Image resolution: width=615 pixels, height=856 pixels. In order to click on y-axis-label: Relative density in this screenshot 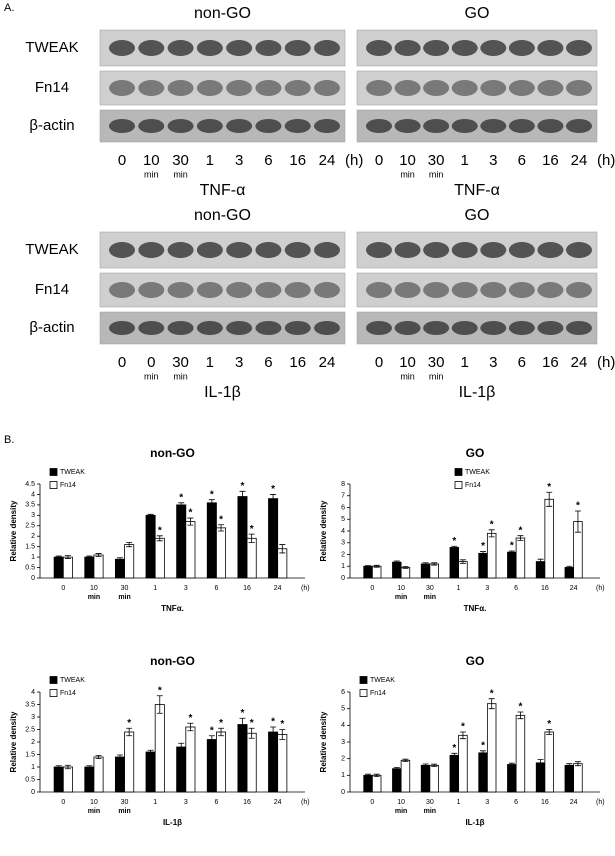, I will do `click(323, 741)`.